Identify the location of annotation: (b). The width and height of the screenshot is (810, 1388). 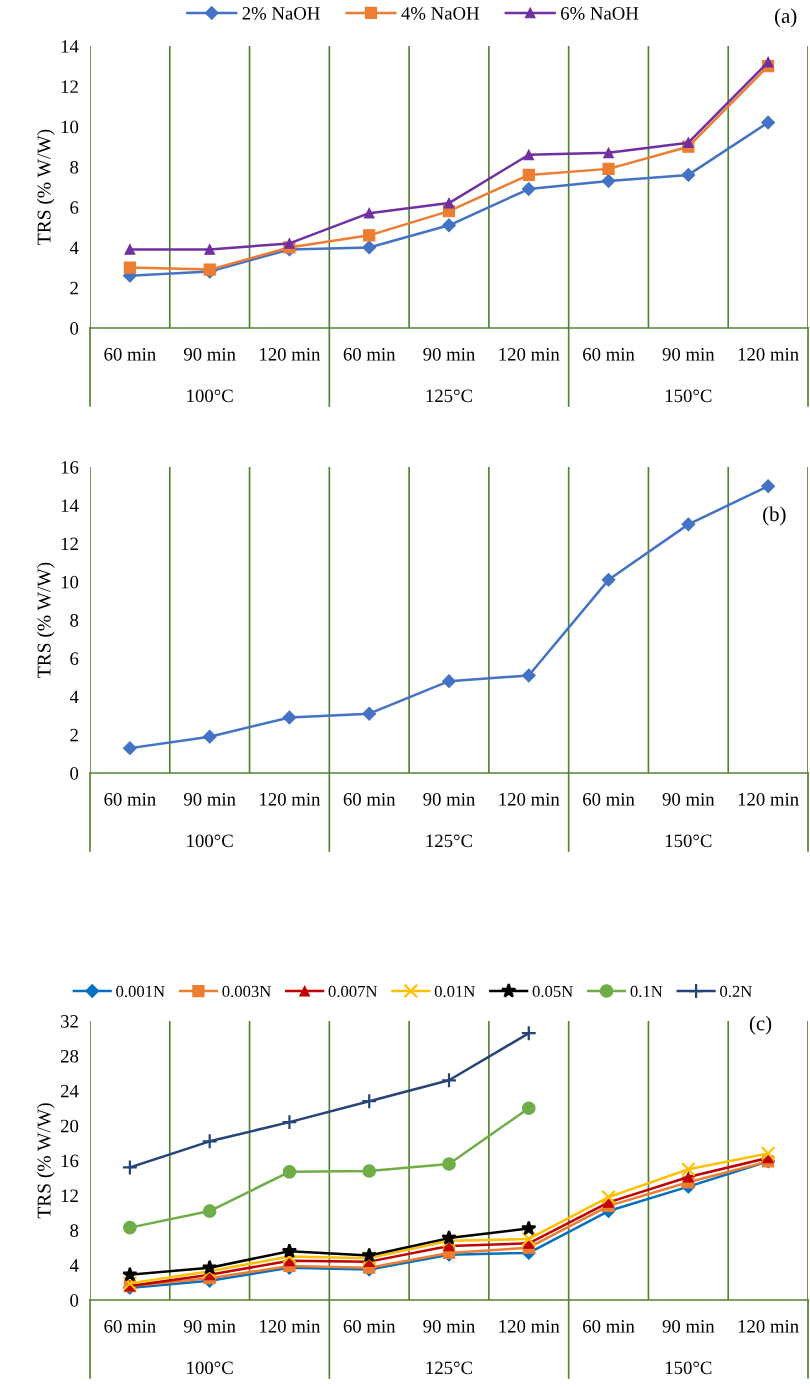
(774, 516).